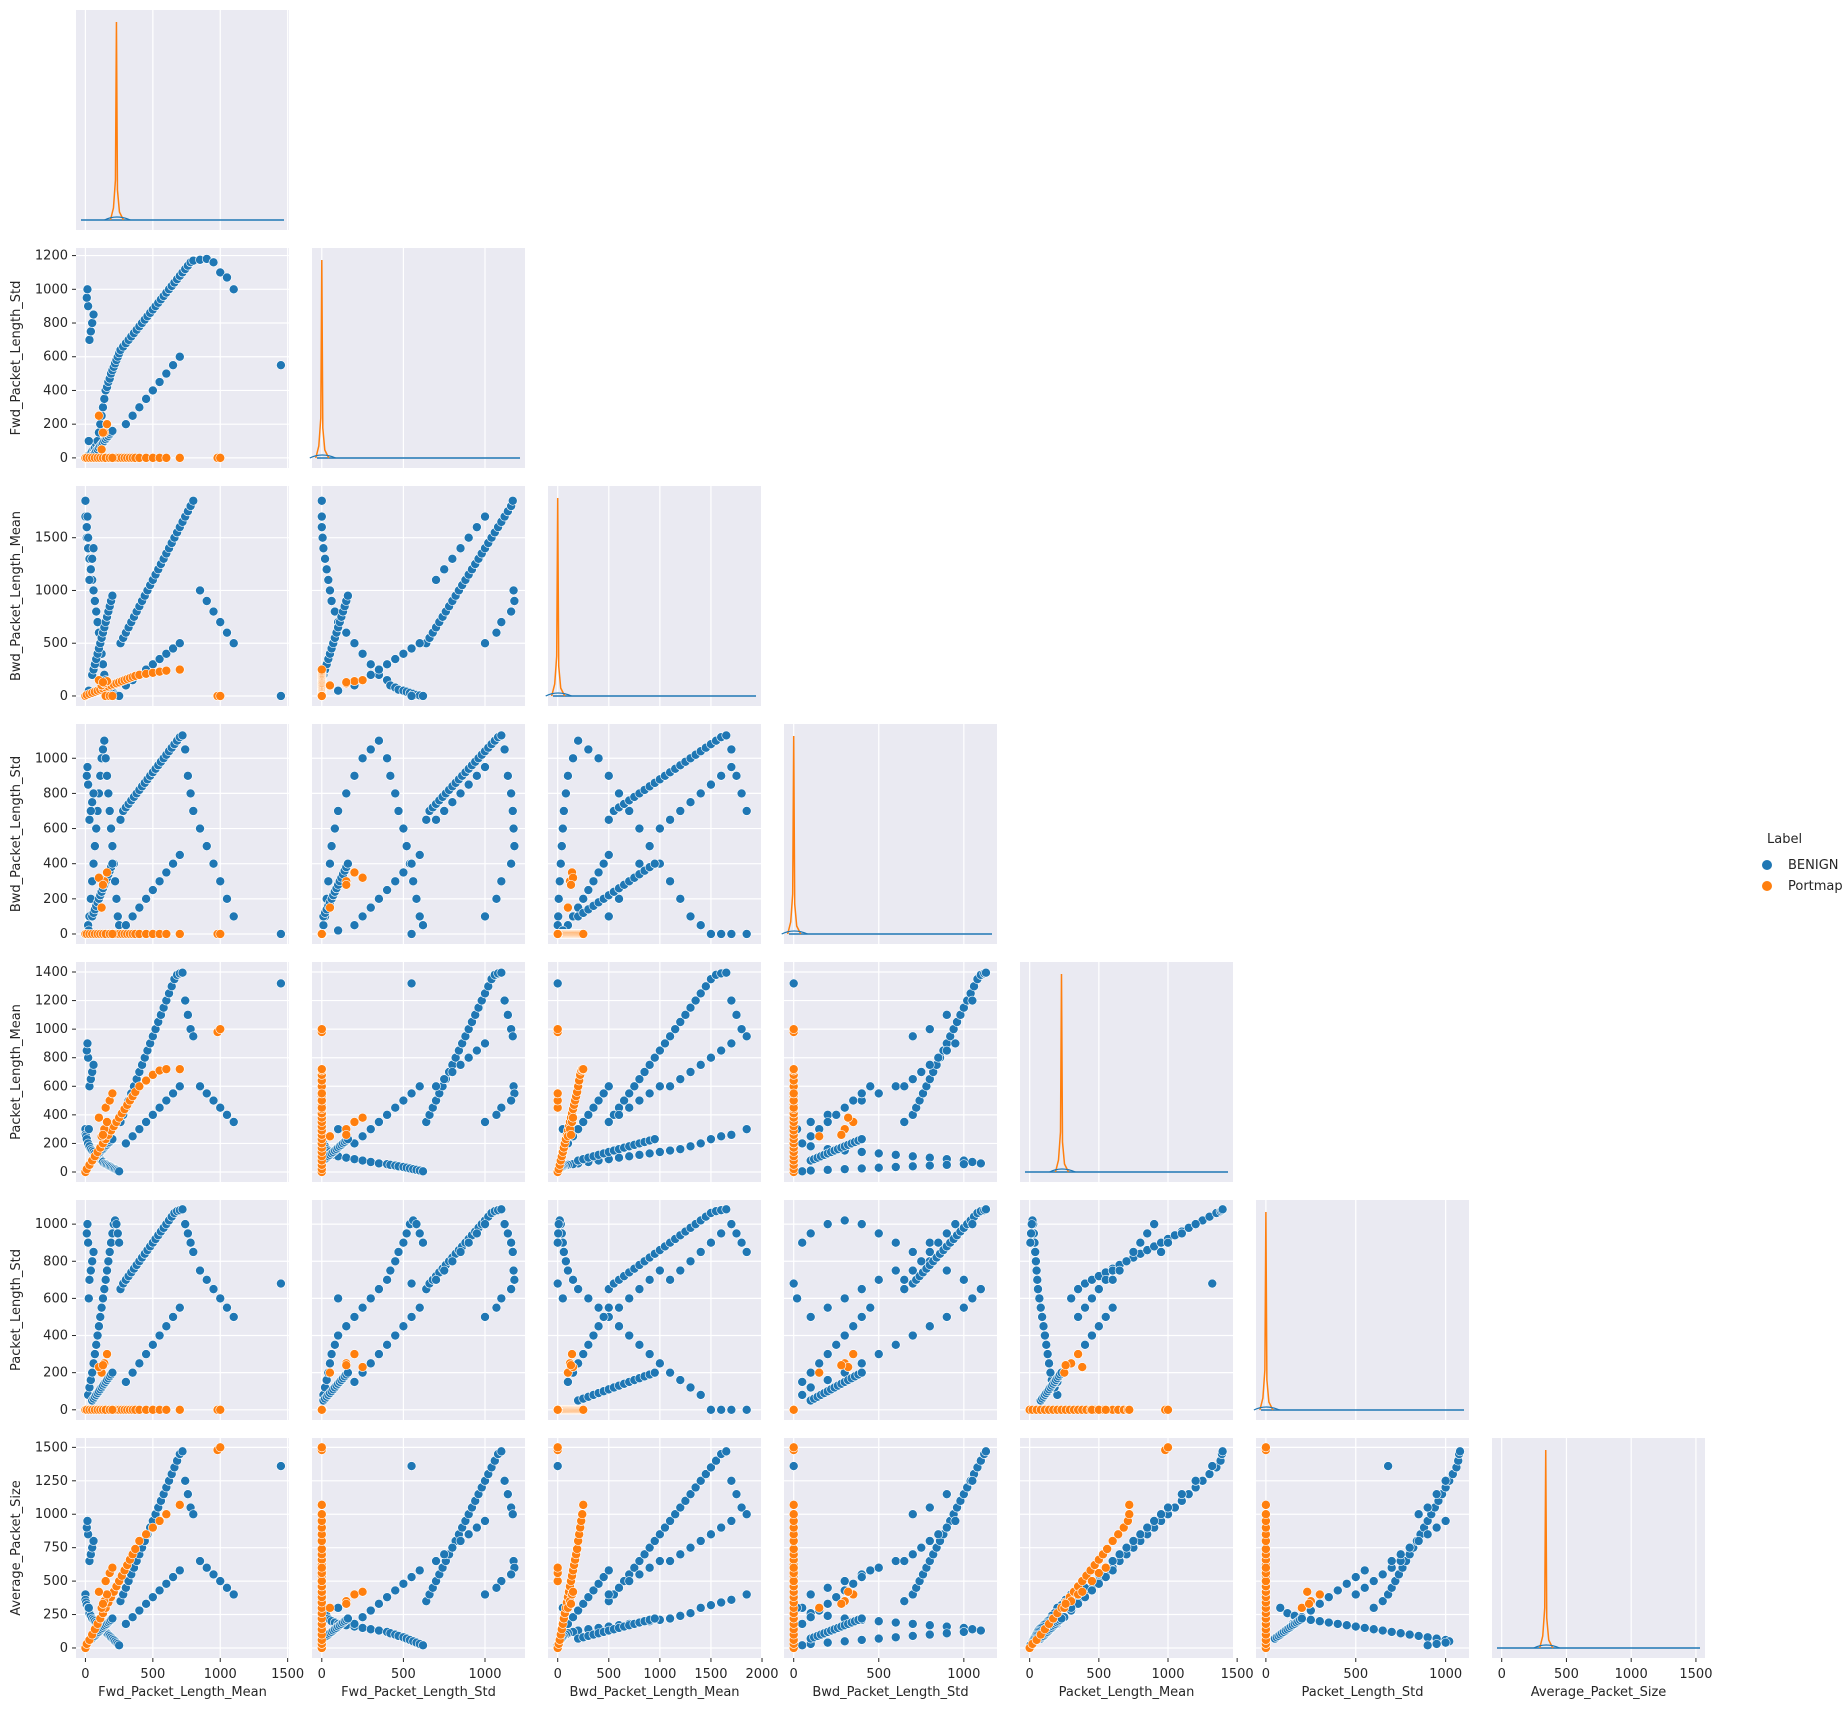 This screenshot has width=1846, height=1721. What do you see at coordinates (654, 1310) in the screenshot?
I see `panel-background` at bounding box center [654, 1310].